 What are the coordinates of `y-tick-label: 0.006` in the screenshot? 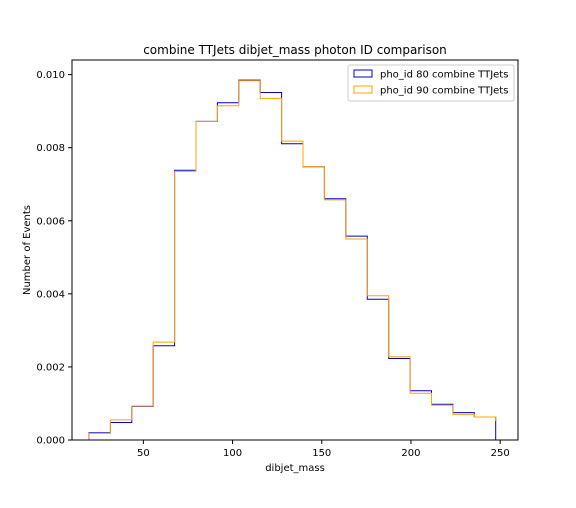 It's located at (50, 221).